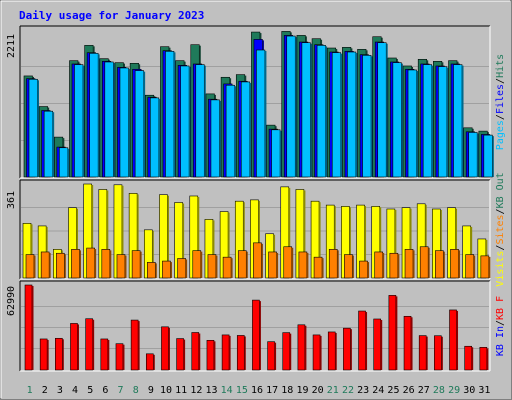  Describe the element at coordinates (500, 323) in the screenshot. I see `legend-entry: /` at that location.